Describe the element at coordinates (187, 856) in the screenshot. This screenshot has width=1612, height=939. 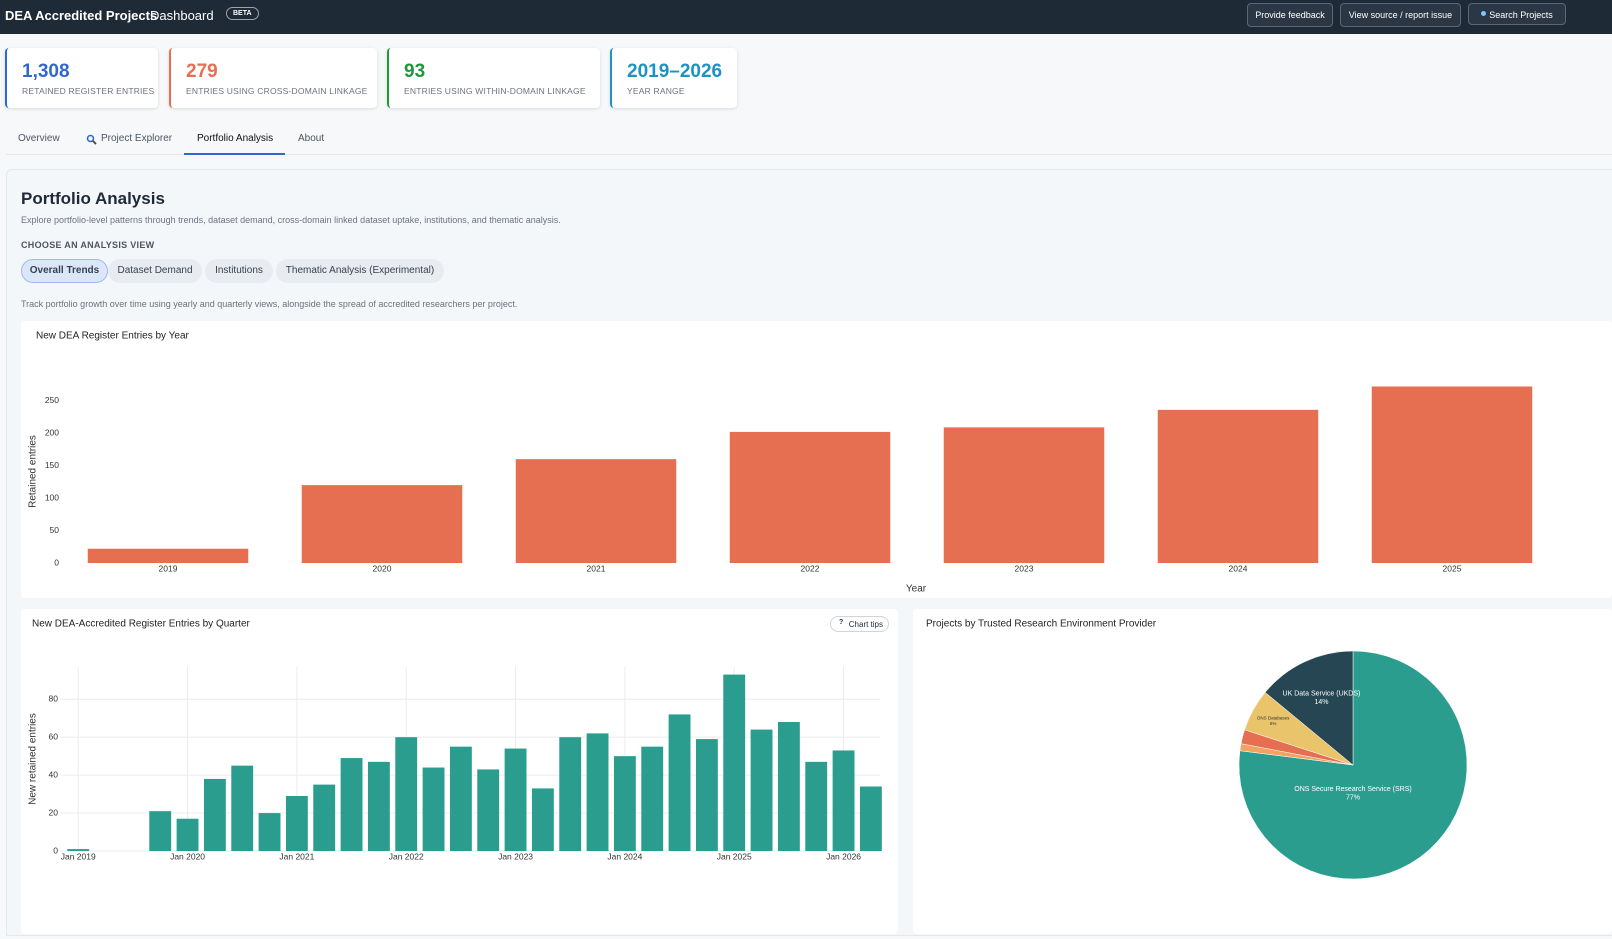
I see `x-tick-label: Jan 2020` at that location.